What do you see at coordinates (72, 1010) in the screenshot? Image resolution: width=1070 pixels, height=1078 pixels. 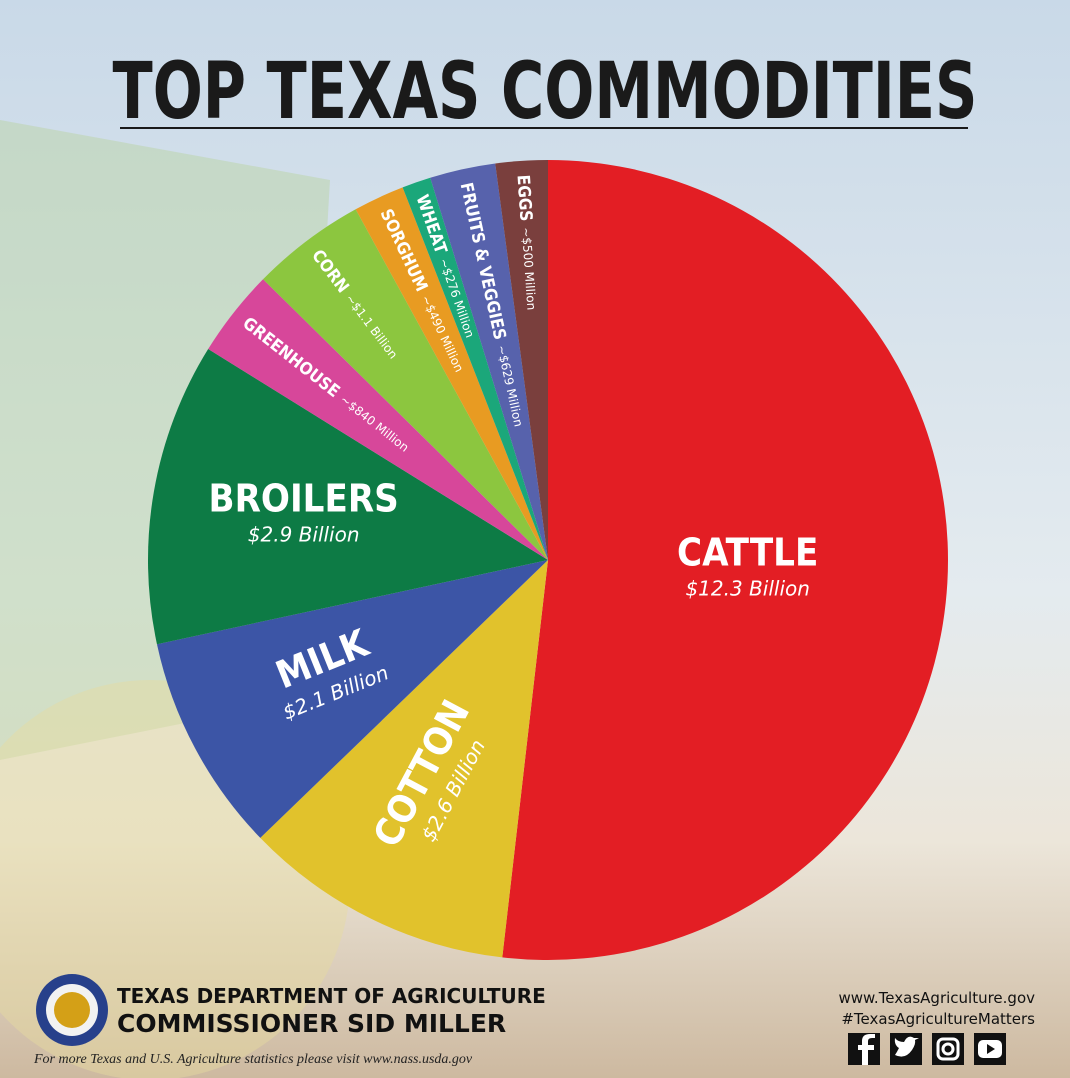 I see `seal` at bounding box center [72, 1010].